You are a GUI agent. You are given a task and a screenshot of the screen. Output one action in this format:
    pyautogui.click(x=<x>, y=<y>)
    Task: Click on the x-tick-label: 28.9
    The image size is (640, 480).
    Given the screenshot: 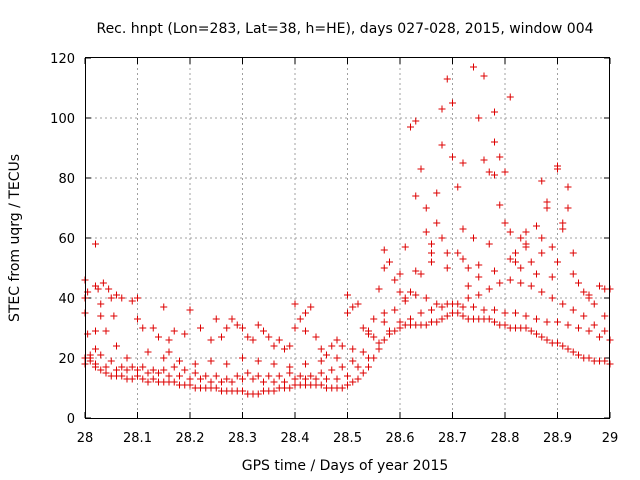 What is the action you would take?
    pyautogui.click(x=557, y=438)
    